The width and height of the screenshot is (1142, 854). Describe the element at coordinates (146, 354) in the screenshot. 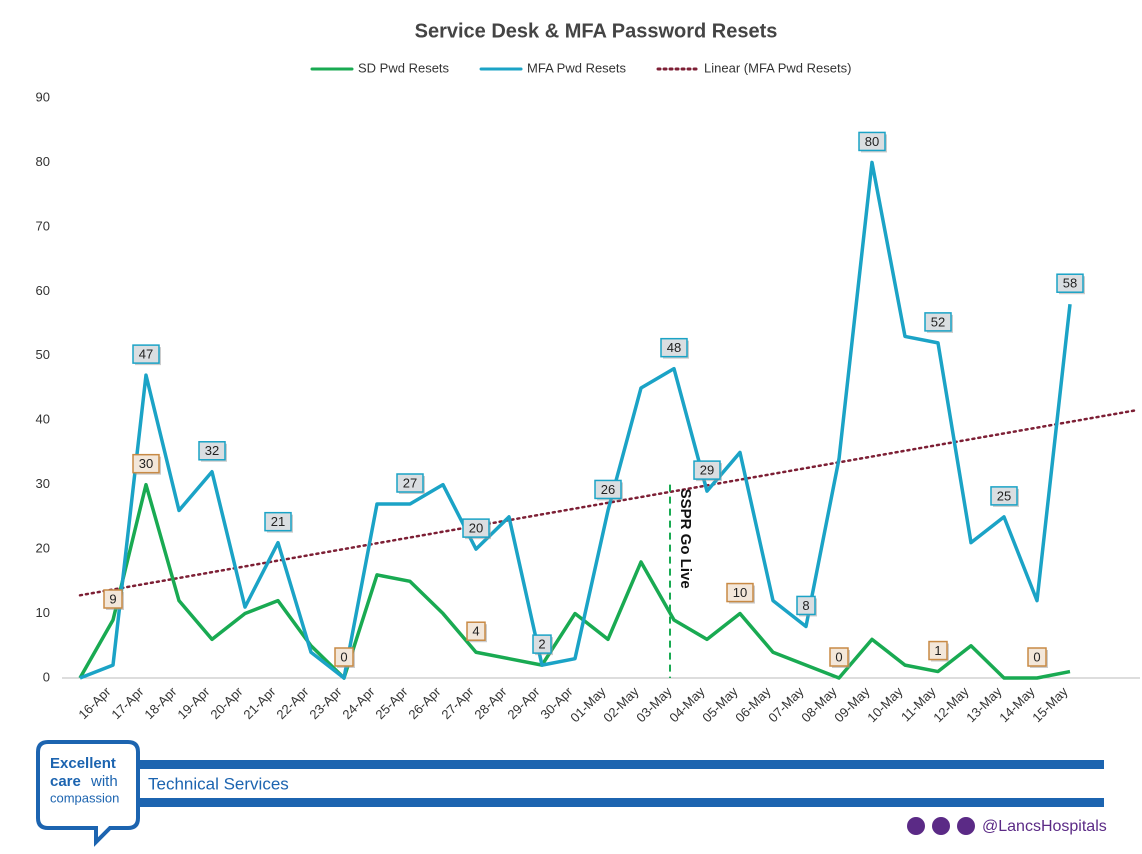

I see `data-label: 47` at that location.